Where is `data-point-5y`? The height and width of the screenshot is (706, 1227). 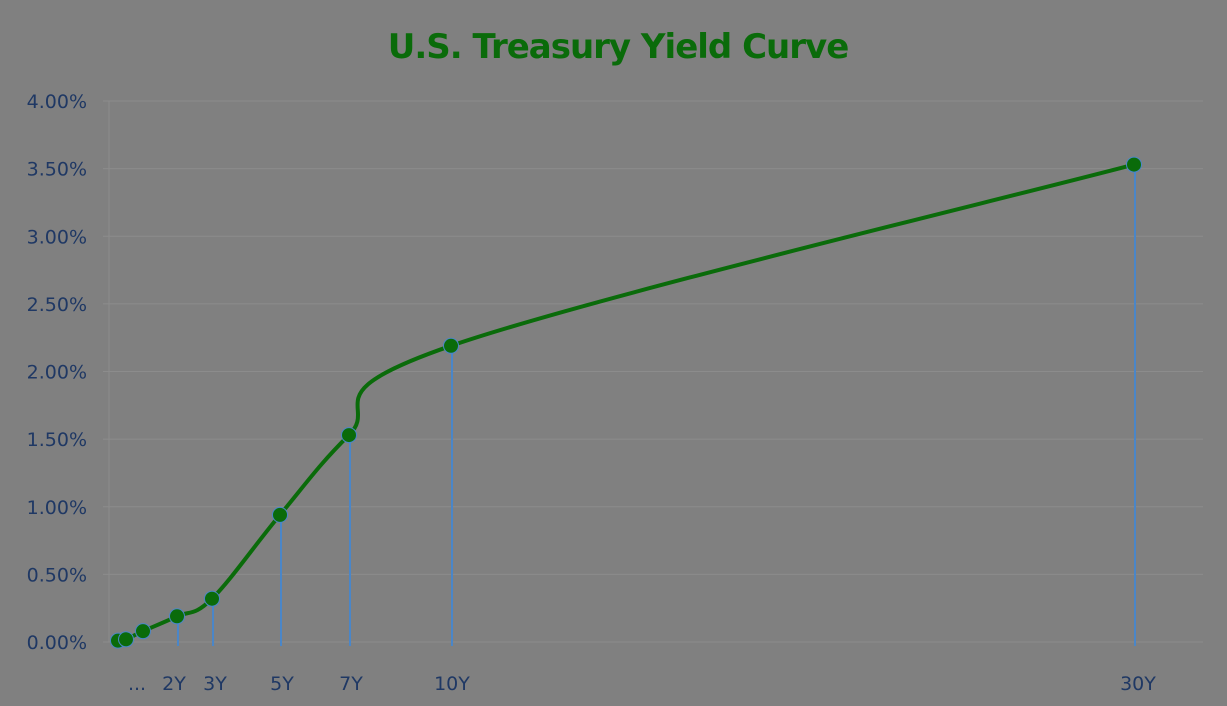 data-point-5y is located at coordinates (280, 514).